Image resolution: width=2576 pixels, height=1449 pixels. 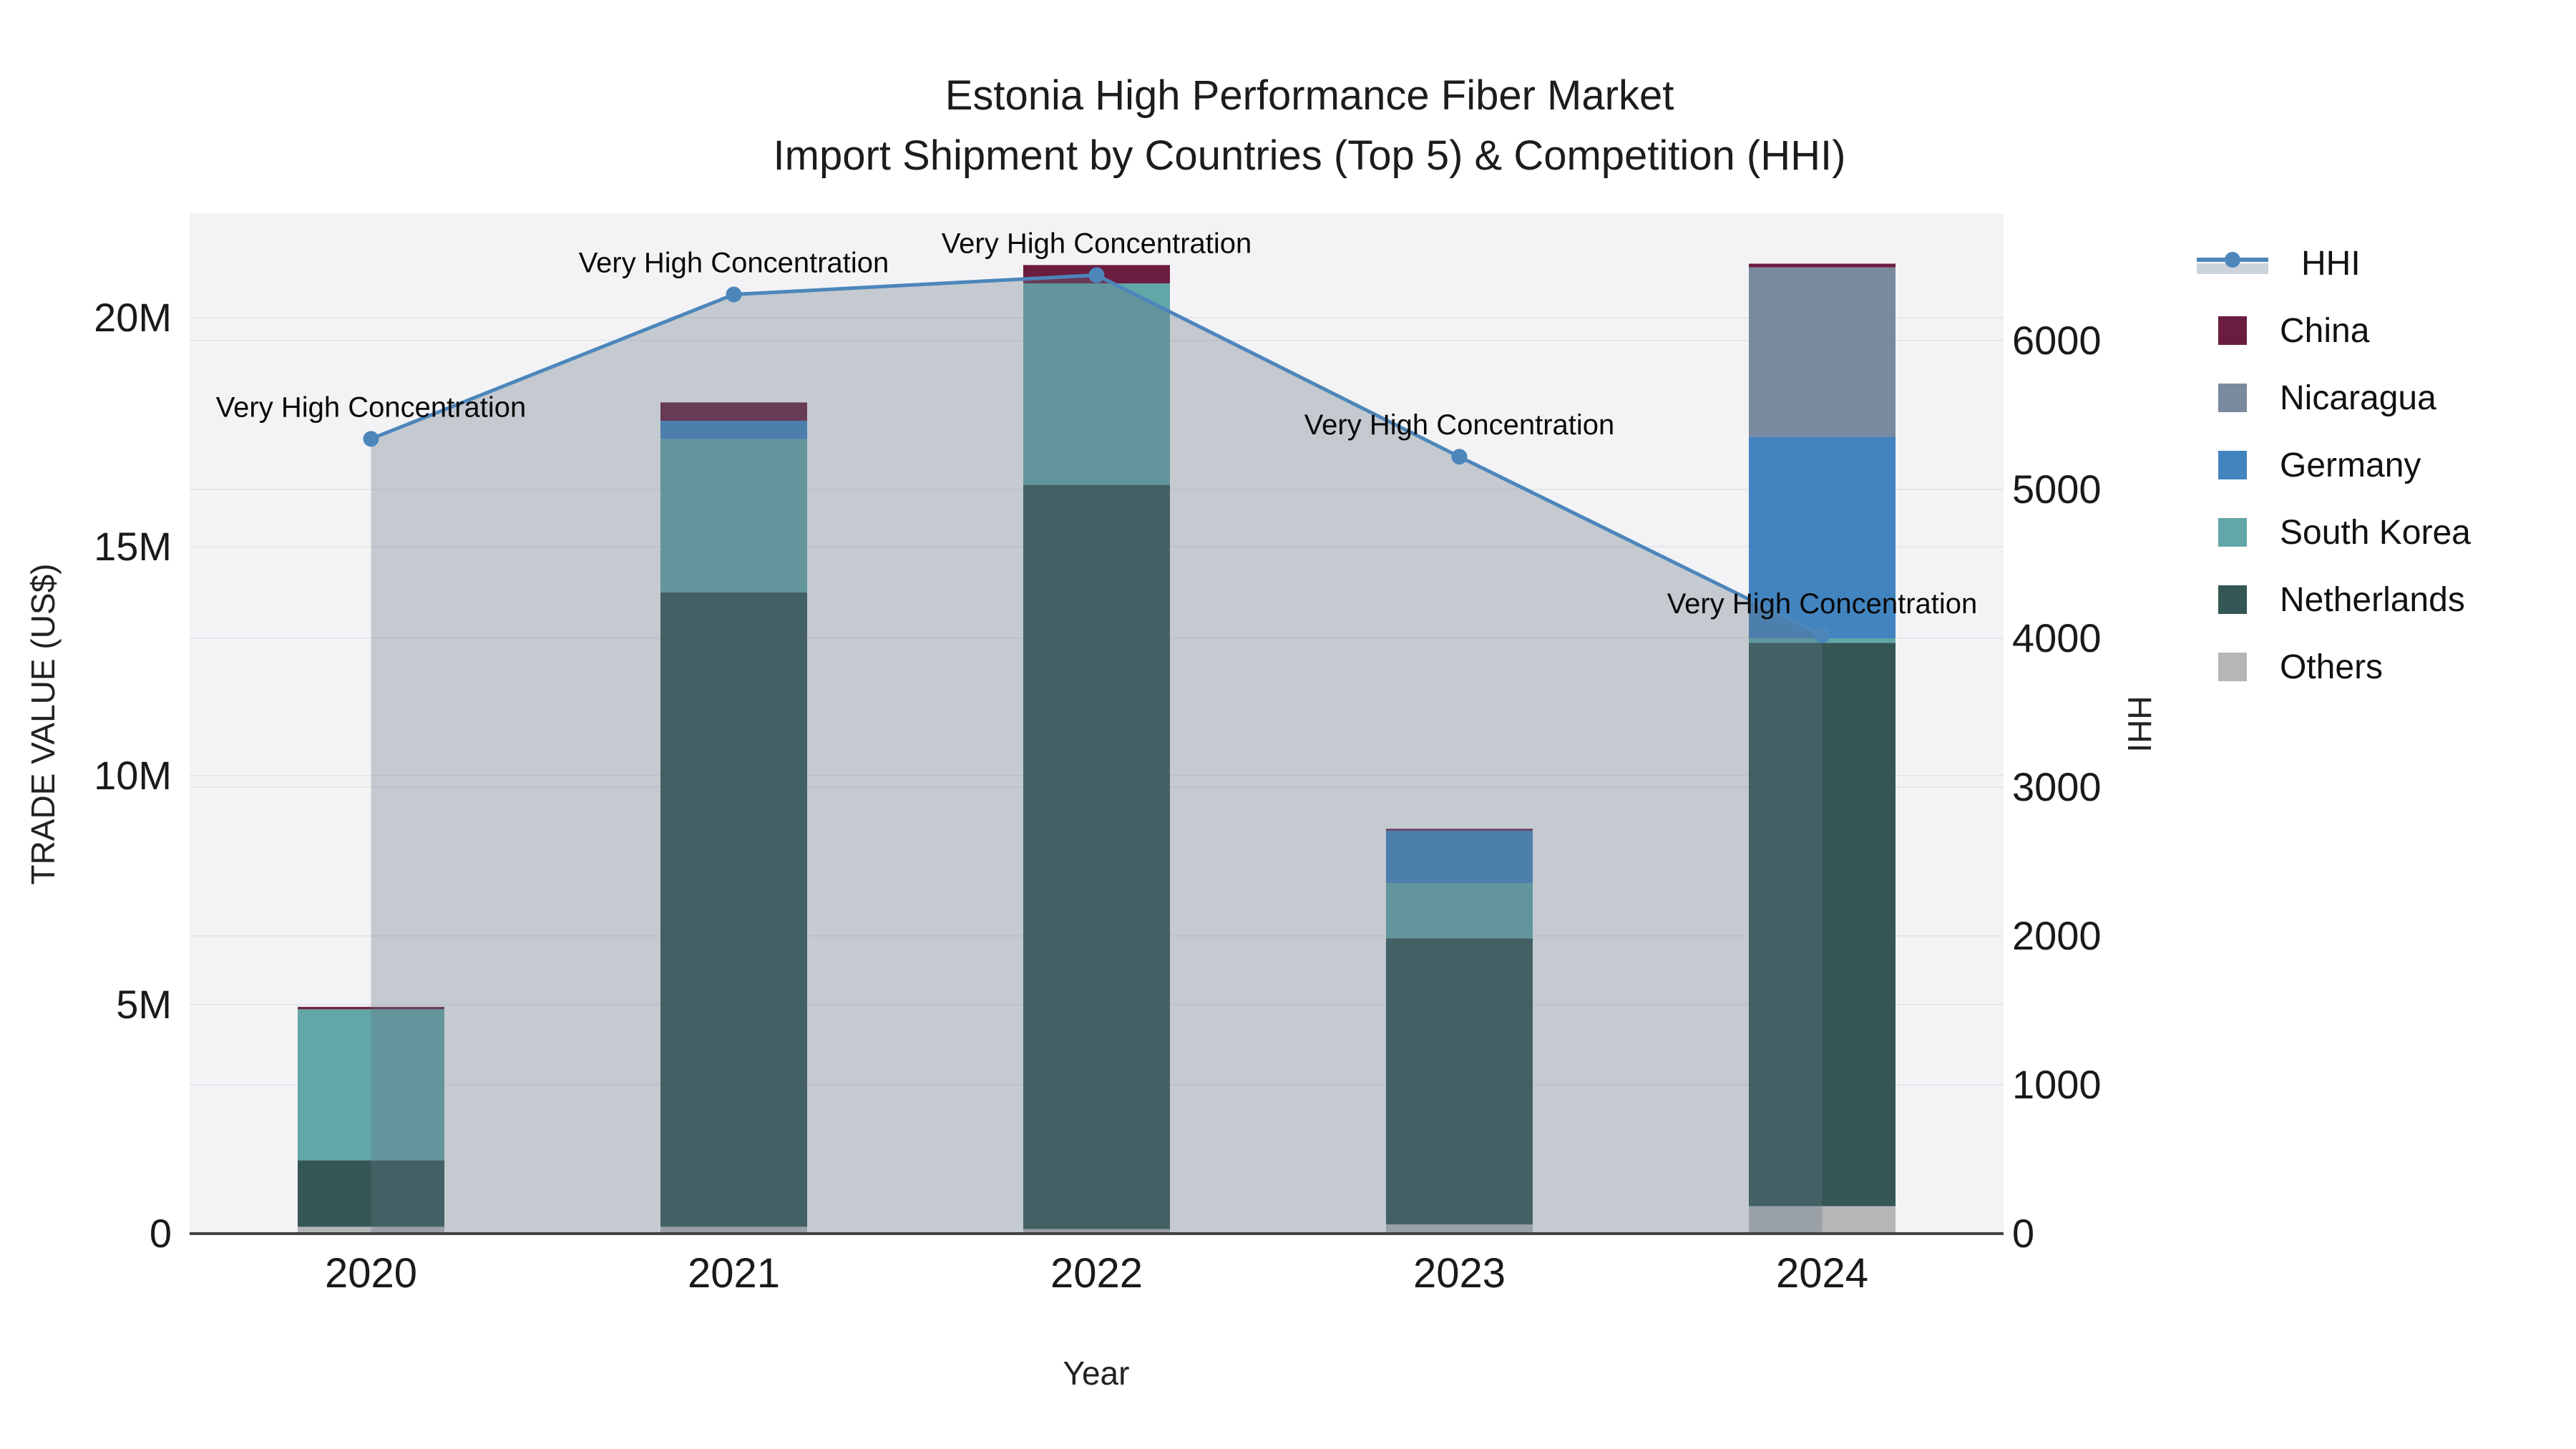 I want to click on legend-label: Netherlands, so click(x=2372, y=599).